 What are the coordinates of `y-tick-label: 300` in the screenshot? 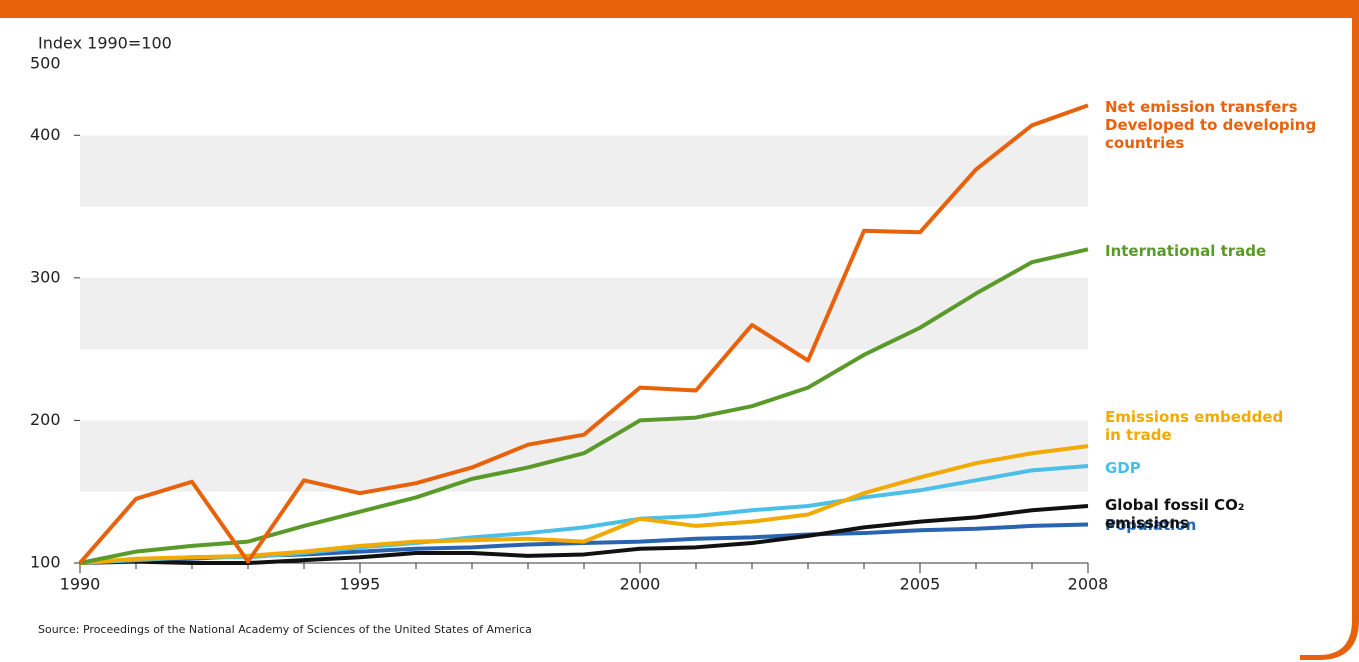 It's located at (45, 276).